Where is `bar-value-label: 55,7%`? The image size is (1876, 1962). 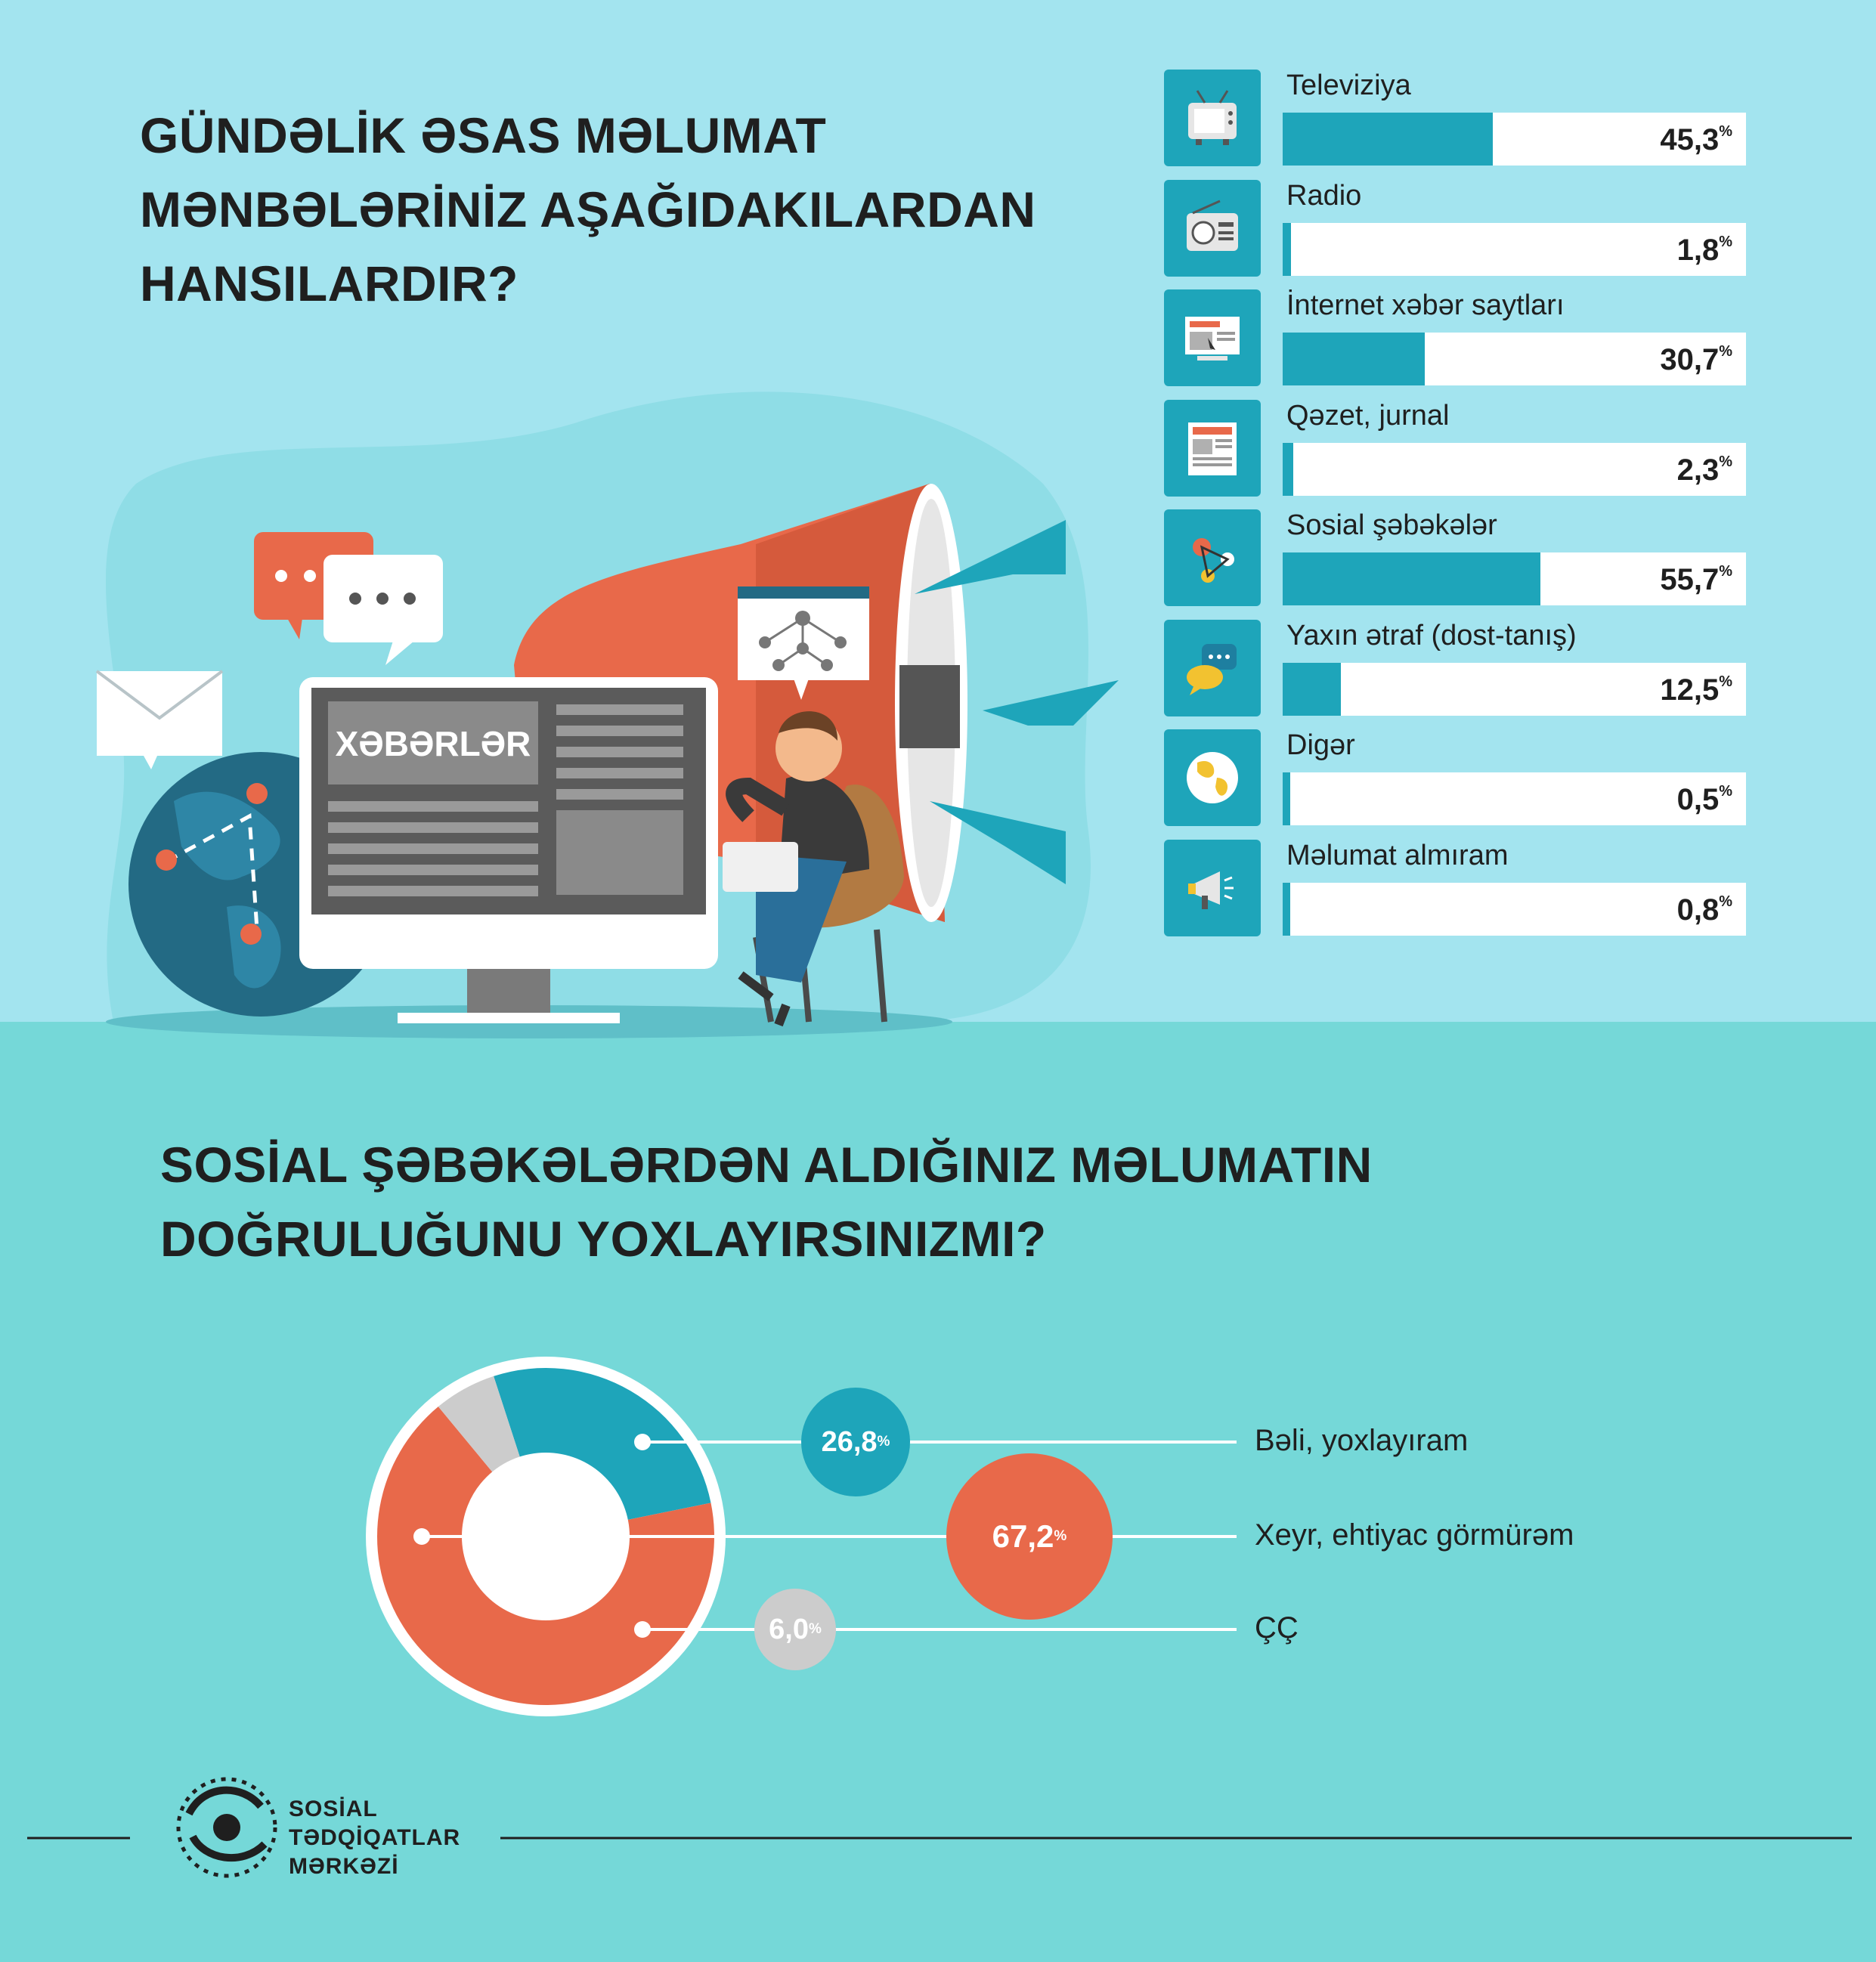 bar-value-label: 55,7% is located at coordinates (1696, 579).